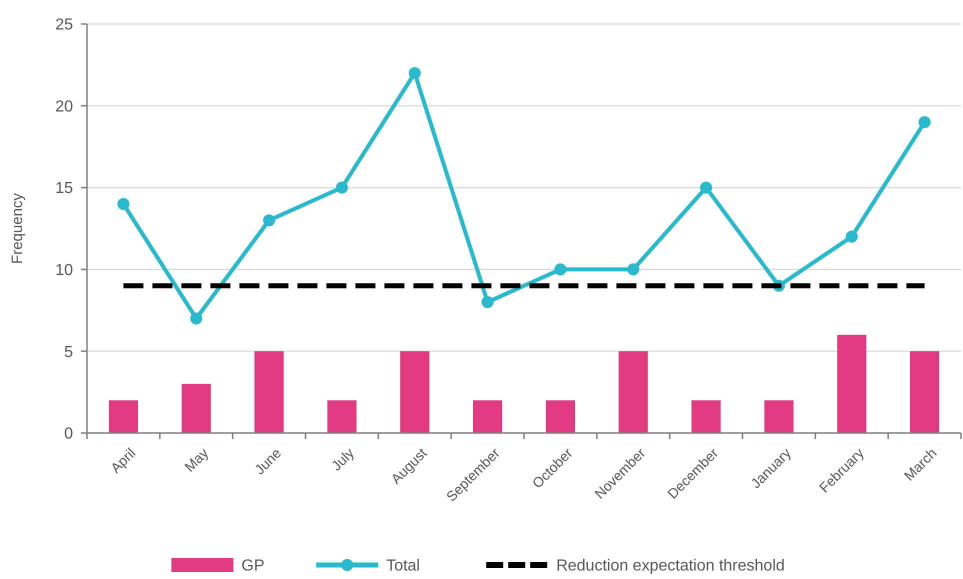 Image resolution: width=963 pixels, height=579 pixels. Describe the element at coordinates (64, 107) in the screenshot. I see `y-tick-label: 20` at that location.